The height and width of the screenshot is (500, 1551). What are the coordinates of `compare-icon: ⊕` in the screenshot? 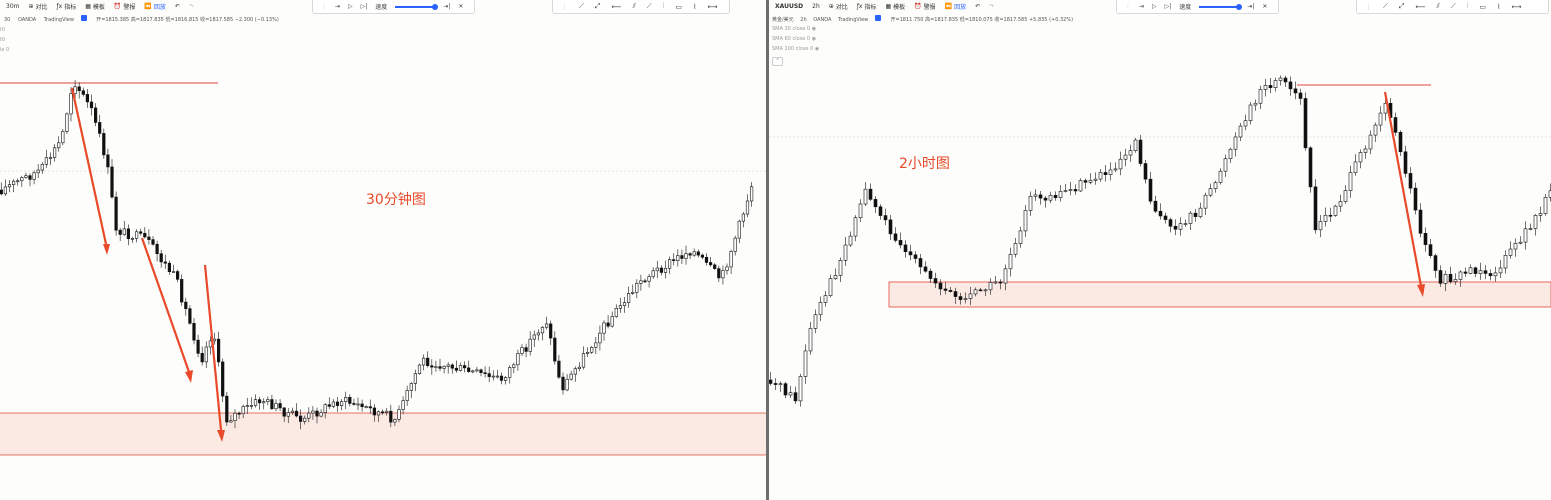 It's located at (831, 6).